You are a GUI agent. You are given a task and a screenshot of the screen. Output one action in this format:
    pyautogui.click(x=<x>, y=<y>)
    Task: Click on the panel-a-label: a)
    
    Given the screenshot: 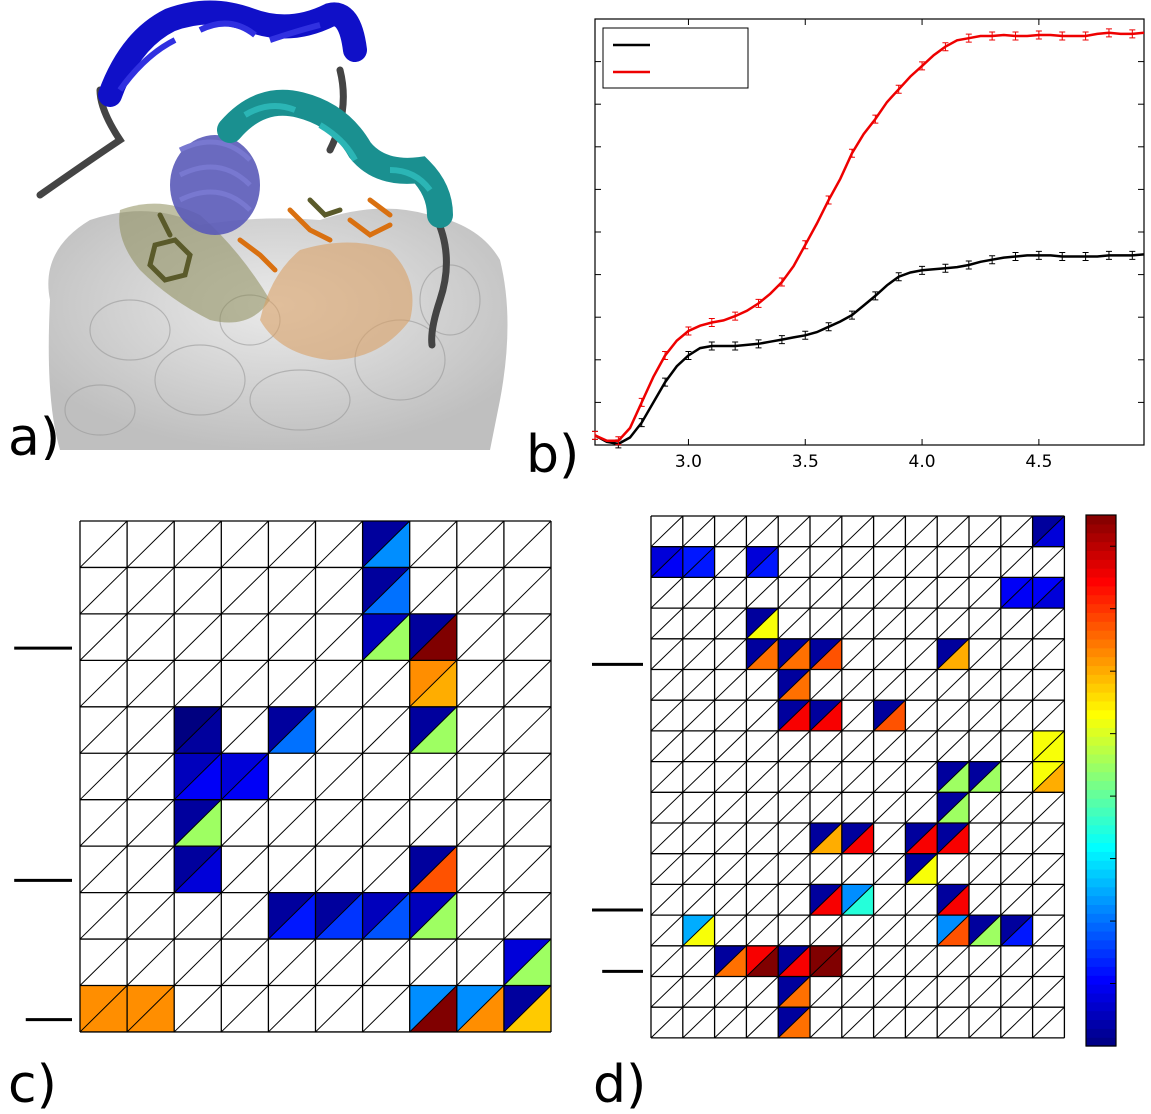 What is the action you would take?
    pyautogui.click(x=34, y=434)
    